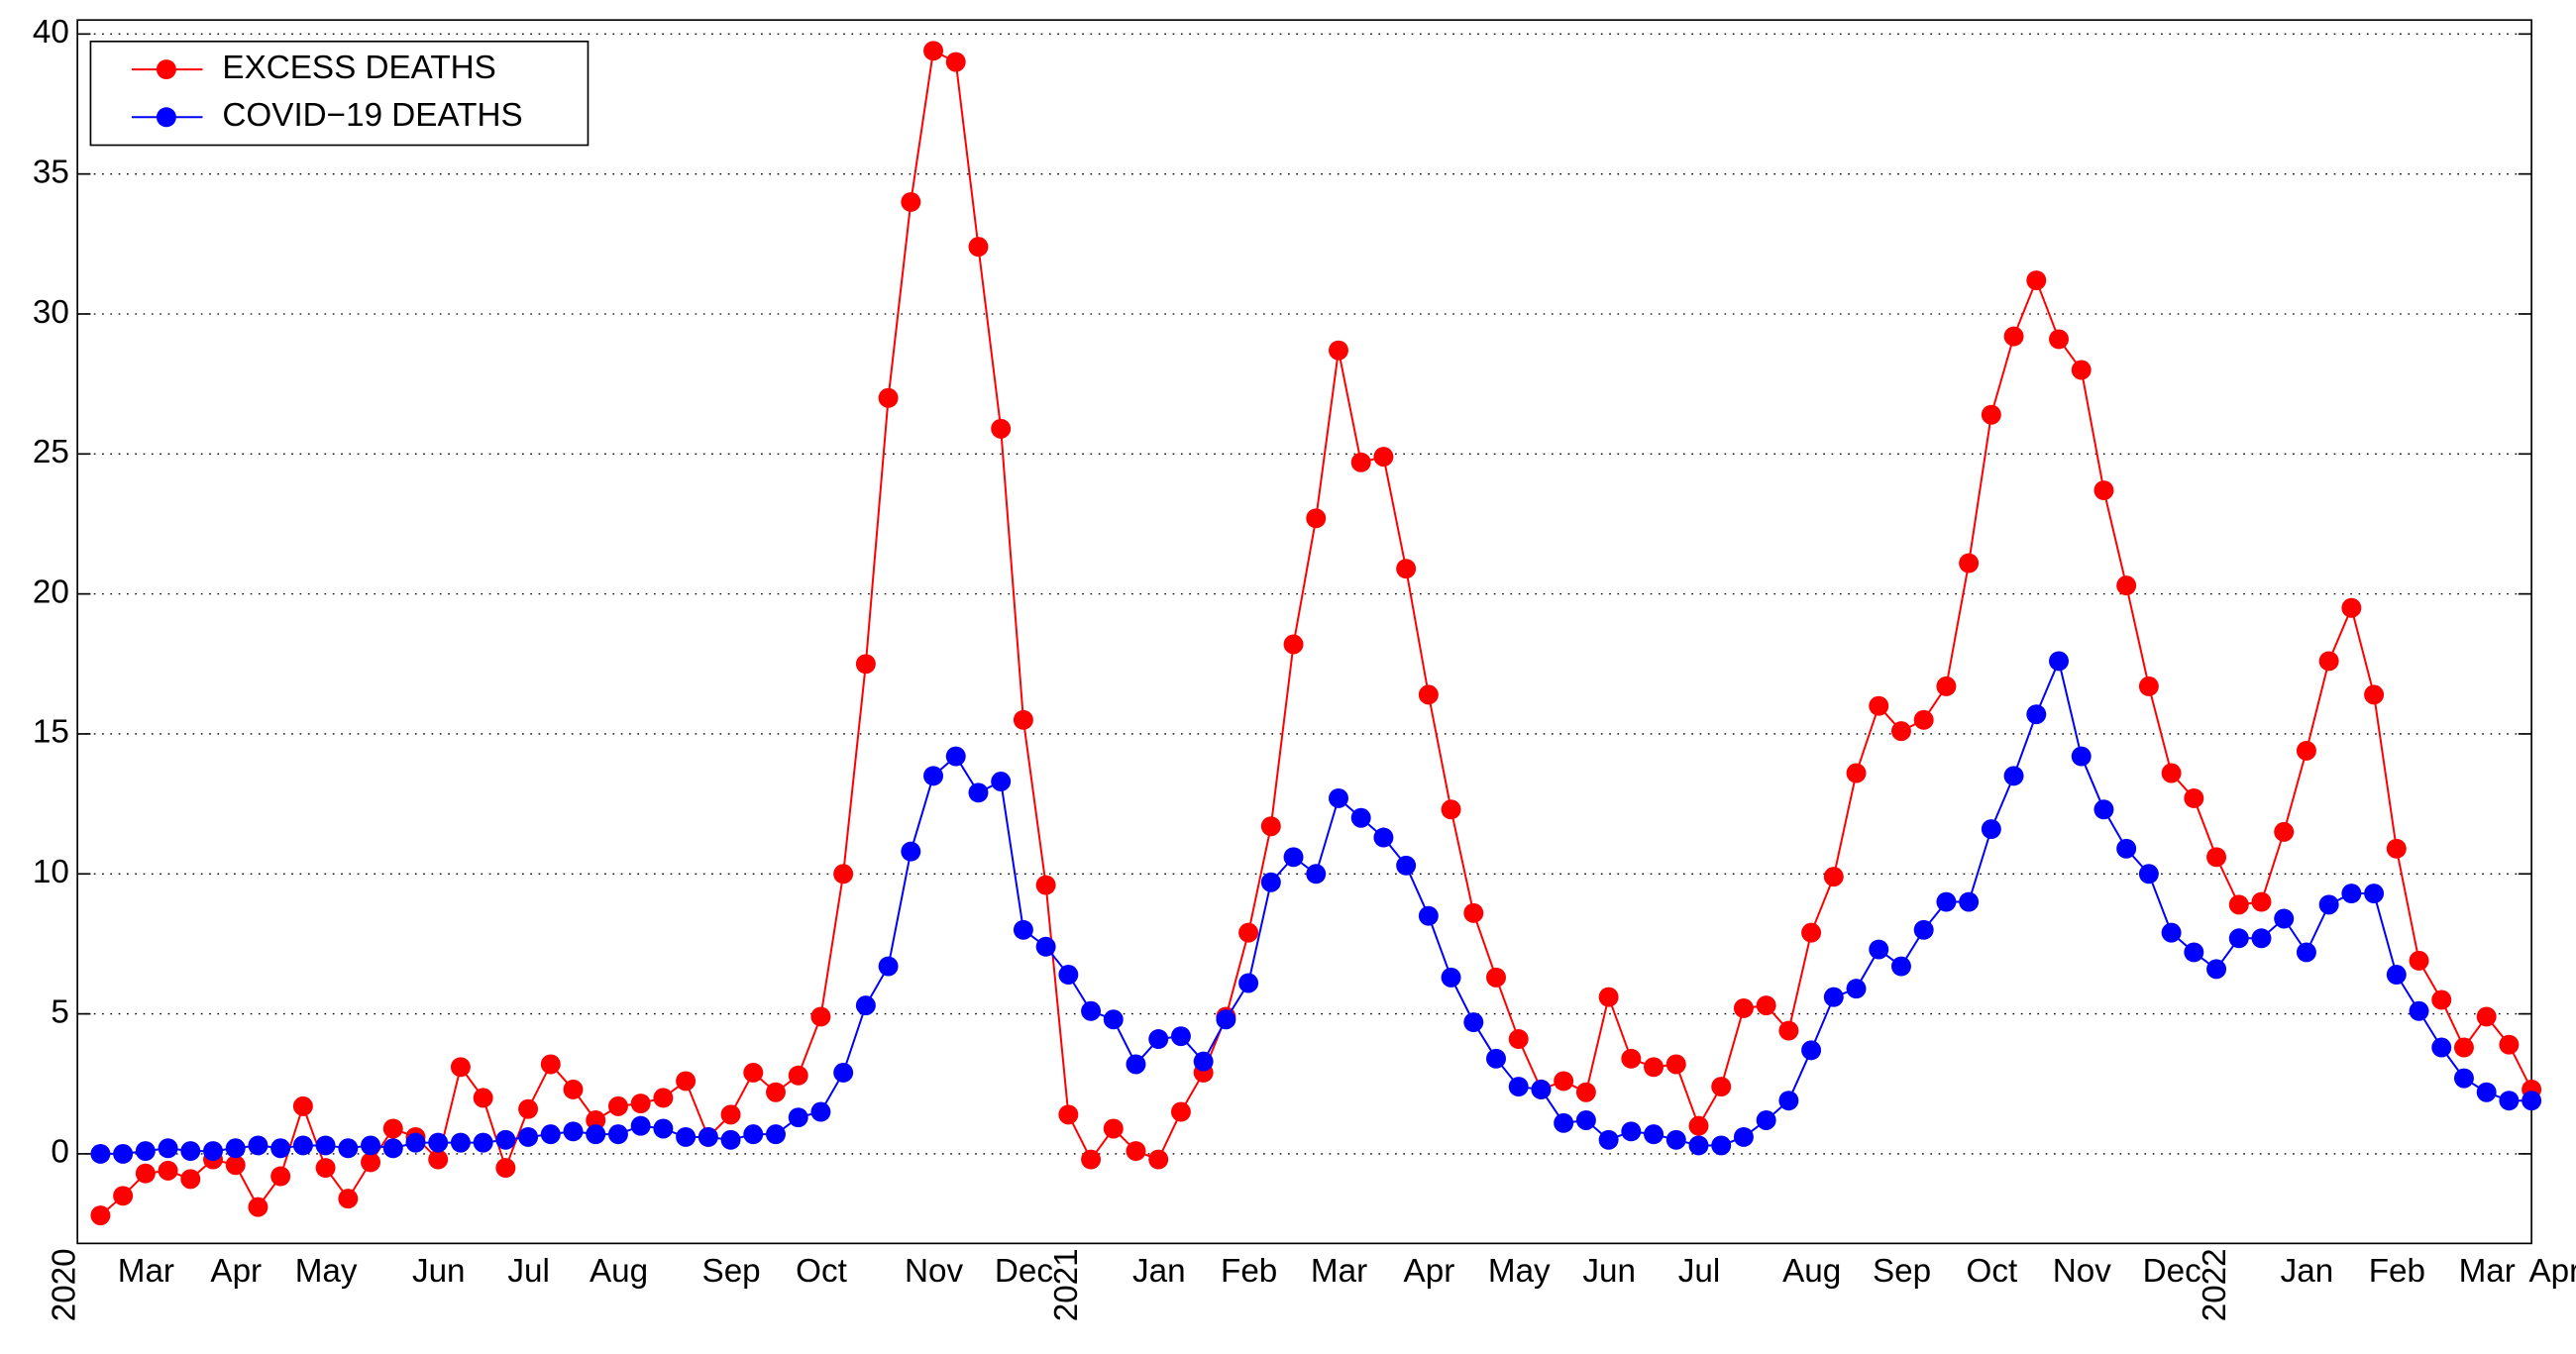 This screenshot has width=2576, height=1354. Describe the element at coordinates (2487, 1271) in the screenshot. I see `x-tick-label: Mar` at that location.